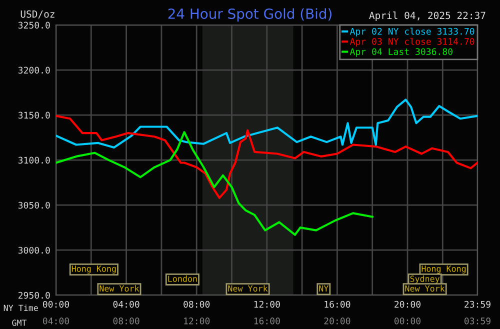 The height and width of the screenshot is (329, 500). What do you see at coordinates (407, 321) in the screenshot?
I see `x2-tick-label: 00:00` at bounding box center [407, 321].